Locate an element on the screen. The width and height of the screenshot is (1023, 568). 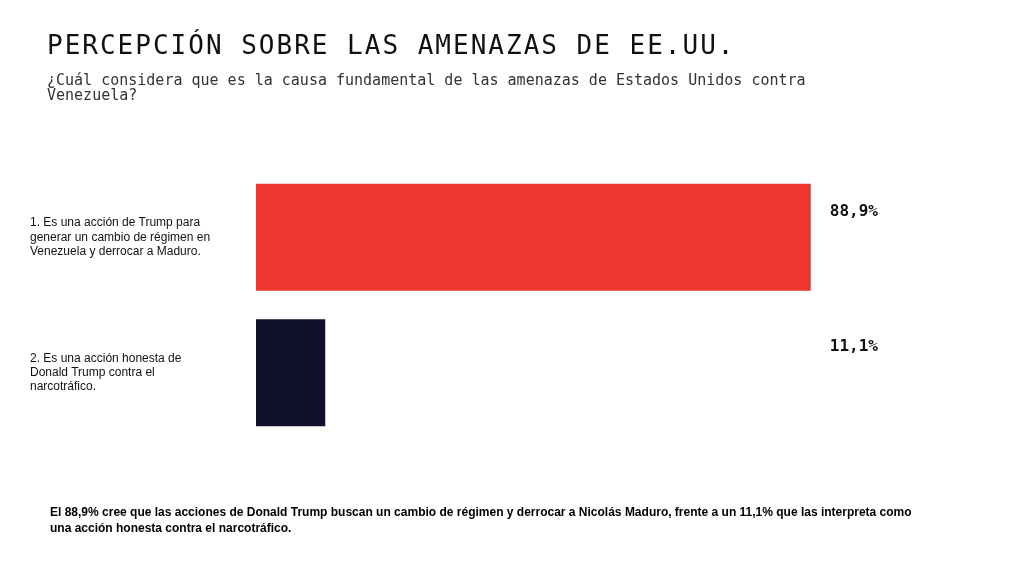
chart-subtitle: ¿Cuál considera que es la causa fundamental de las amenazas de Estados Unidos contra Venezuela? is located at coordinates (427, 87).